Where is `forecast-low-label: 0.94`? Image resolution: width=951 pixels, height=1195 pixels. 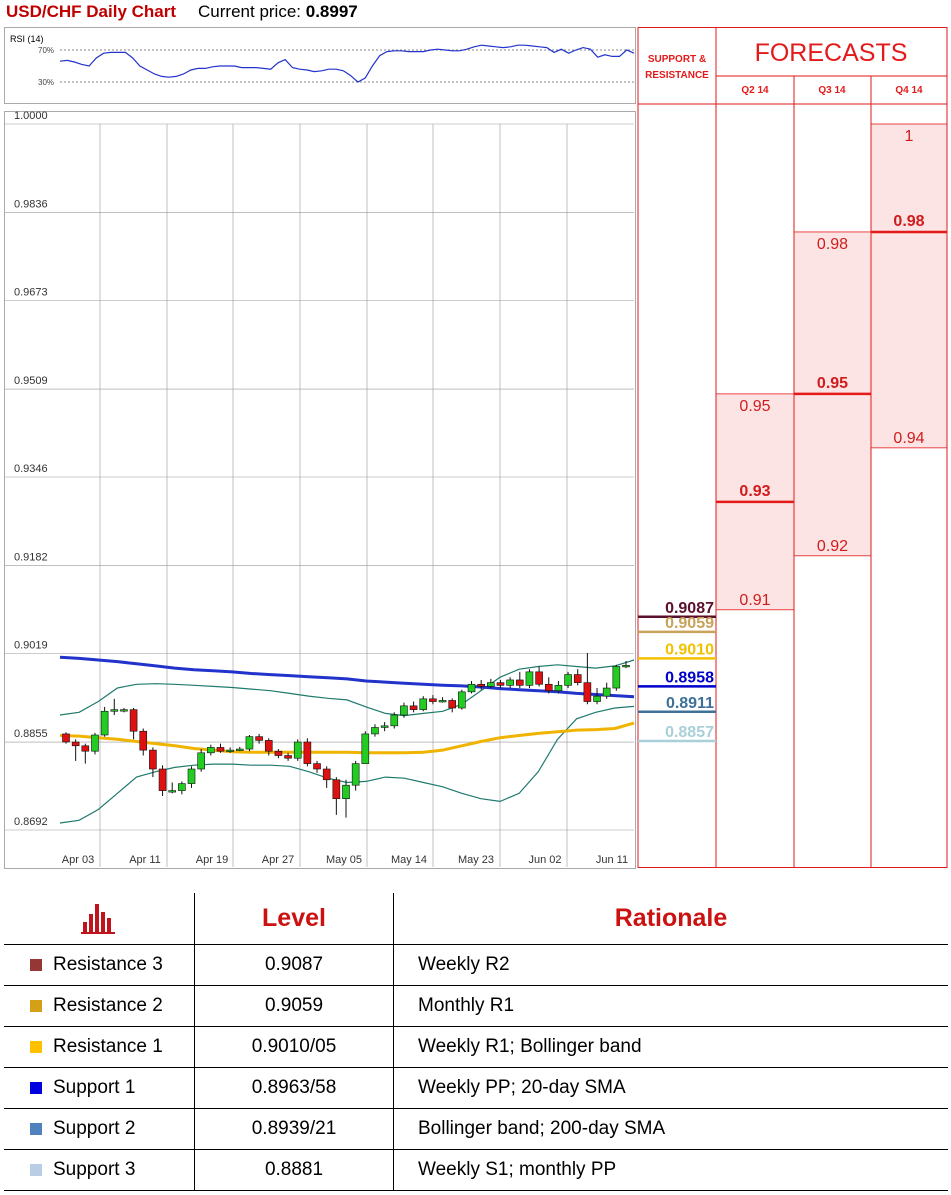 forecast-low-label: 0.94 is located at coordinates (908, 438).